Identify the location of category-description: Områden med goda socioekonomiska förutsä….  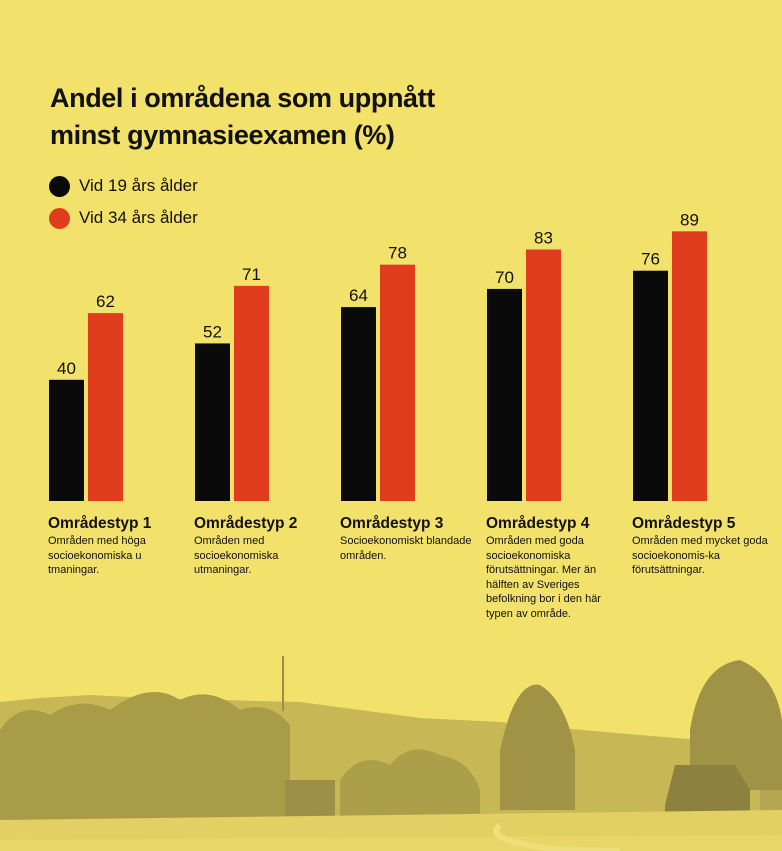
(543, 577).